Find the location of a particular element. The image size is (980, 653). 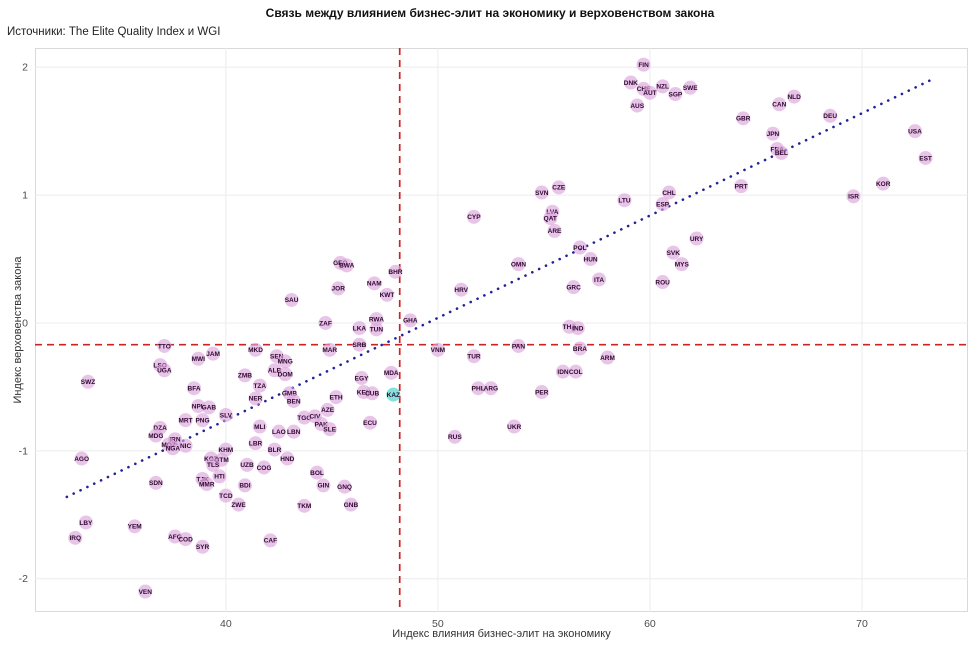

data-point-label: MDG is located at coordinates (155, 436).